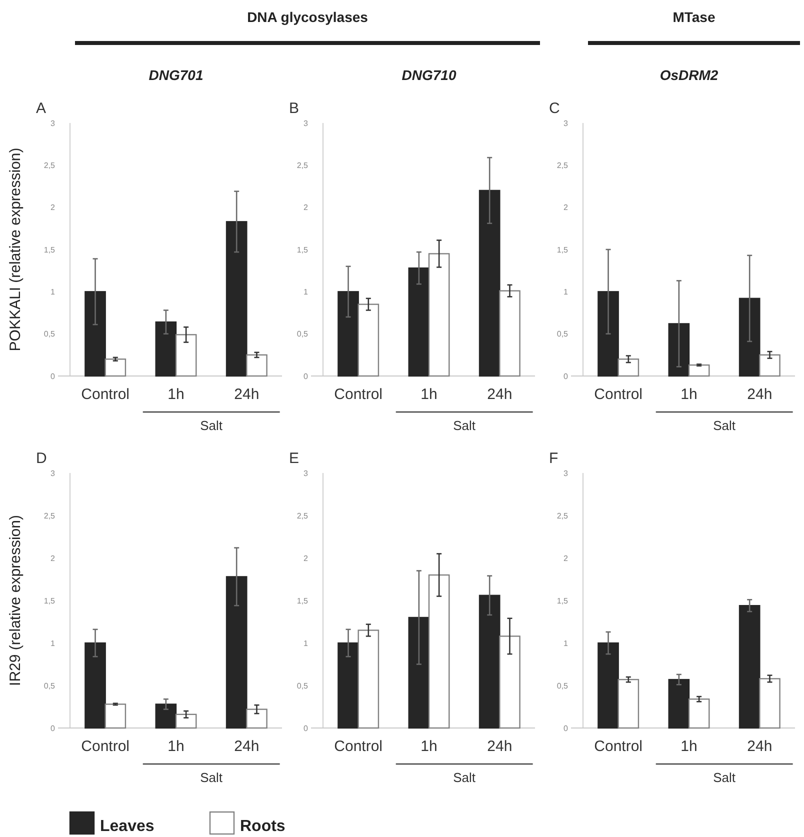 The image size is (804, 837). What do you see at coordinates (176, 75) in the screenshot?
I see `chart-title: DNG701` at bounding box center [176, 75].